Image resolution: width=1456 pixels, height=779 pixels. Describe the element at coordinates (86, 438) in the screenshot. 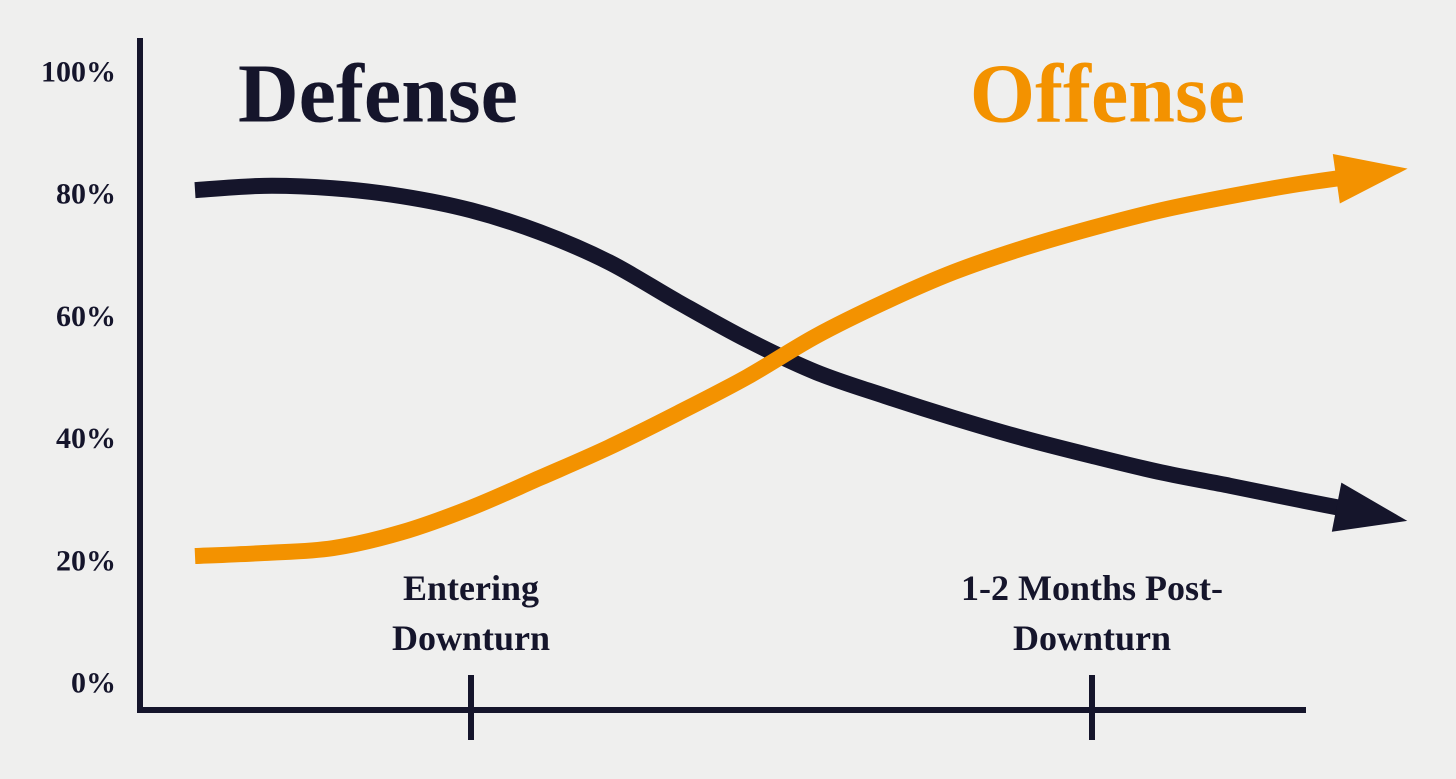

I see `y-tick-label: 40%` at that location.